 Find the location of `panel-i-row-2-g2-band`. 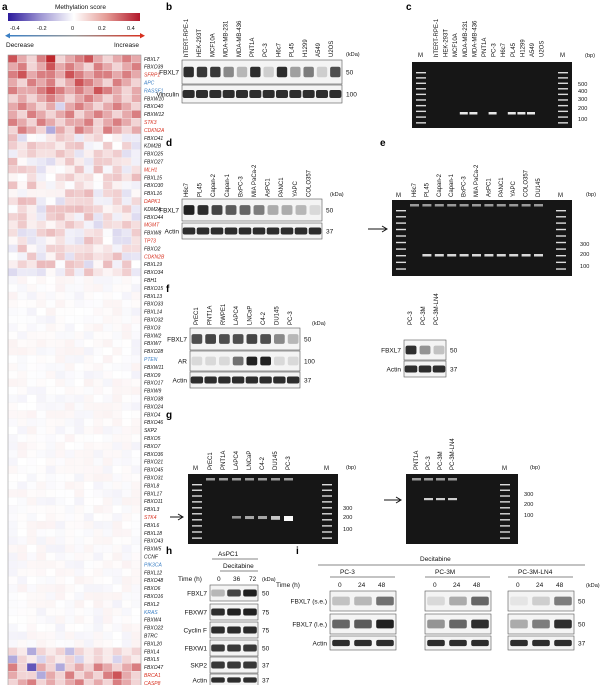

panel-i-row-2-g2-band is located at coordinates (563, 643).